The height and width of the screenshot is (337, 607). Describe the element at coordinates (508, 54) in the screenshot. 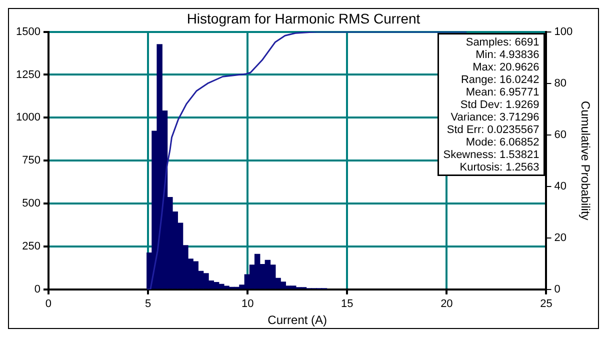

I see `annotation: Min: 4.93836` at that location.